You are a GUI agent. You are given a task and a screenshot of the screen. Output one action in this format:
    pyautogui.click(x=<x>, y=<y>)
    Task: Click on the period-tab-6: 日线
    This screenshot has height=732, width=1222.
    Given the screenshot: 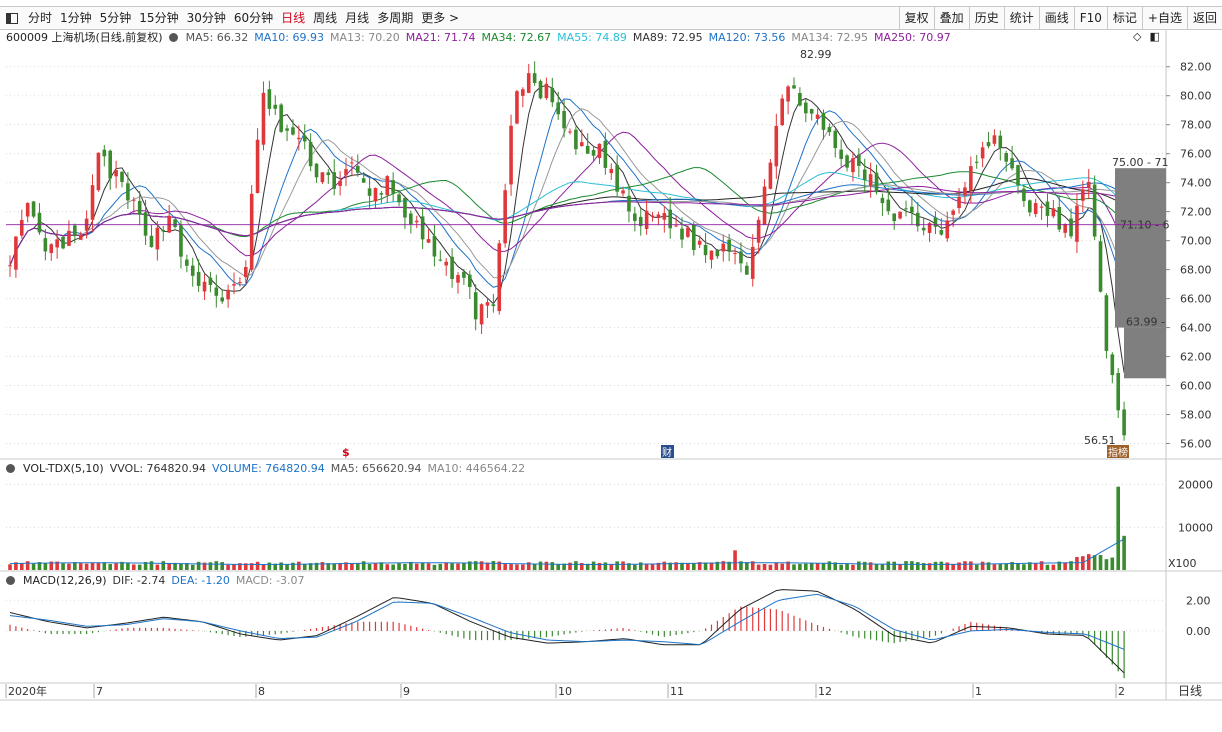 What is the action you would take?
    pyautogui.click(x=293, y=18)
    